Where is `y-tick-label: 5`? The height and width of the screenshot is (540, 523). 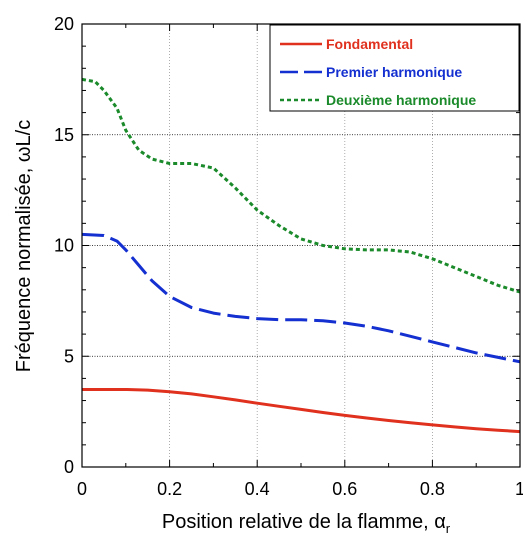 y-tick-label: 5 is located at coordinates (69, 356).